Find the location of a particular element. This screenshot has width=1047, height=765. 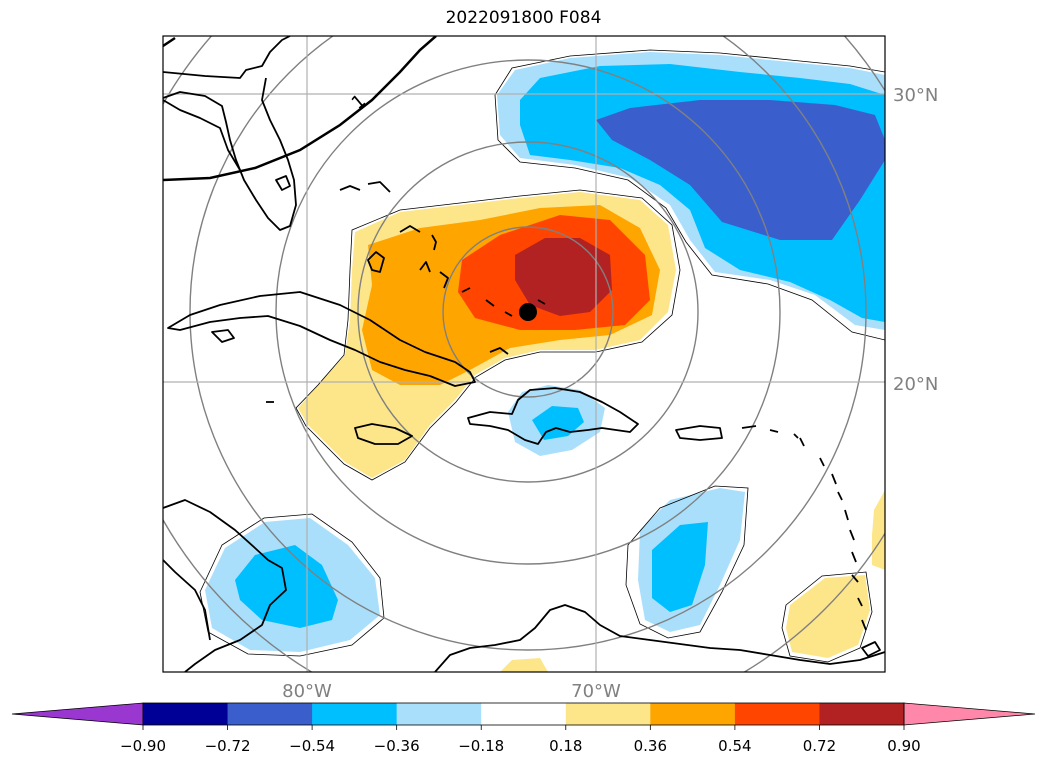

anomaly-0-18-region-east-edge is located at coordinates (878, 530).